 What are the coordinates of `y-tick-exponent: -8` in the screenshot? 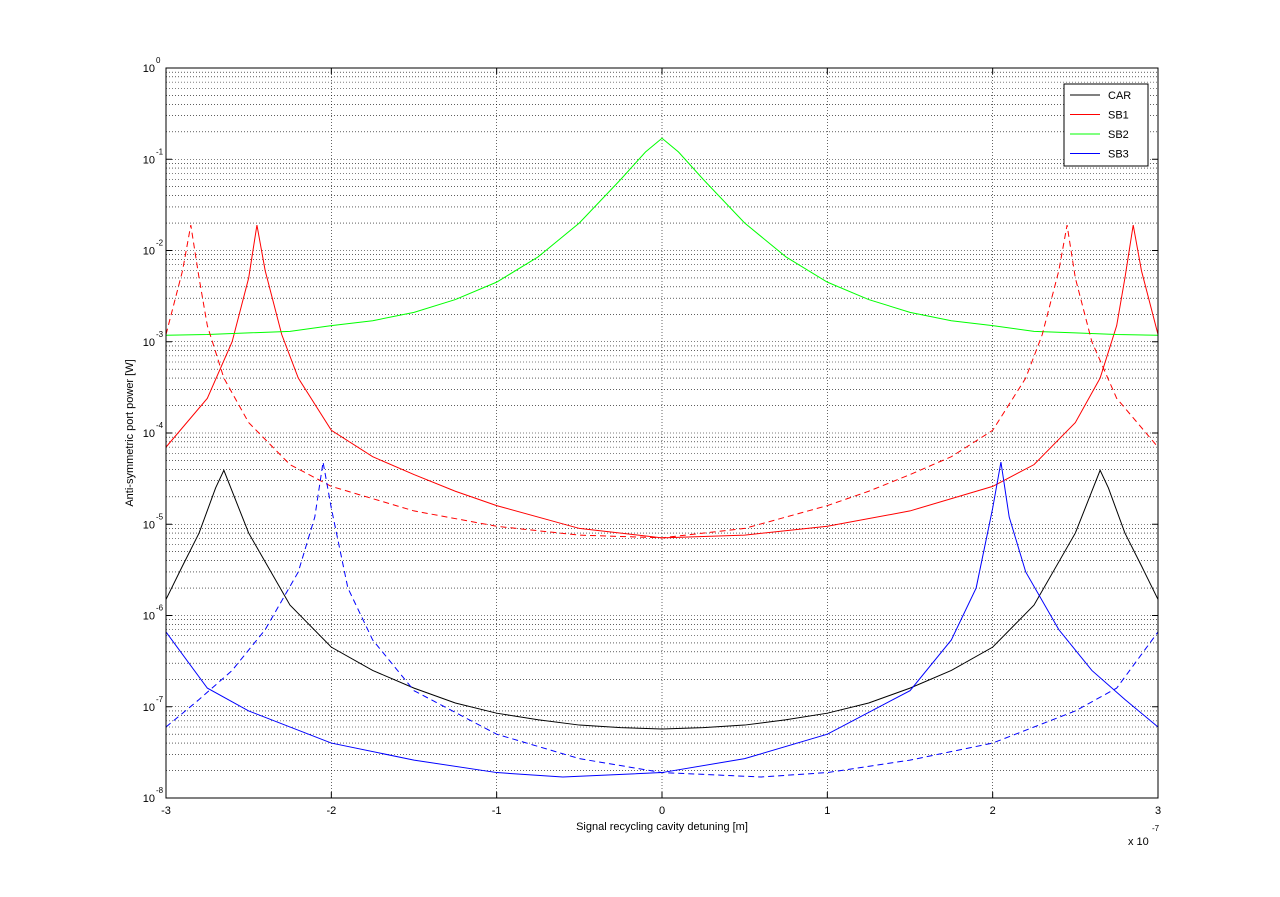 It's located at (160, 790).